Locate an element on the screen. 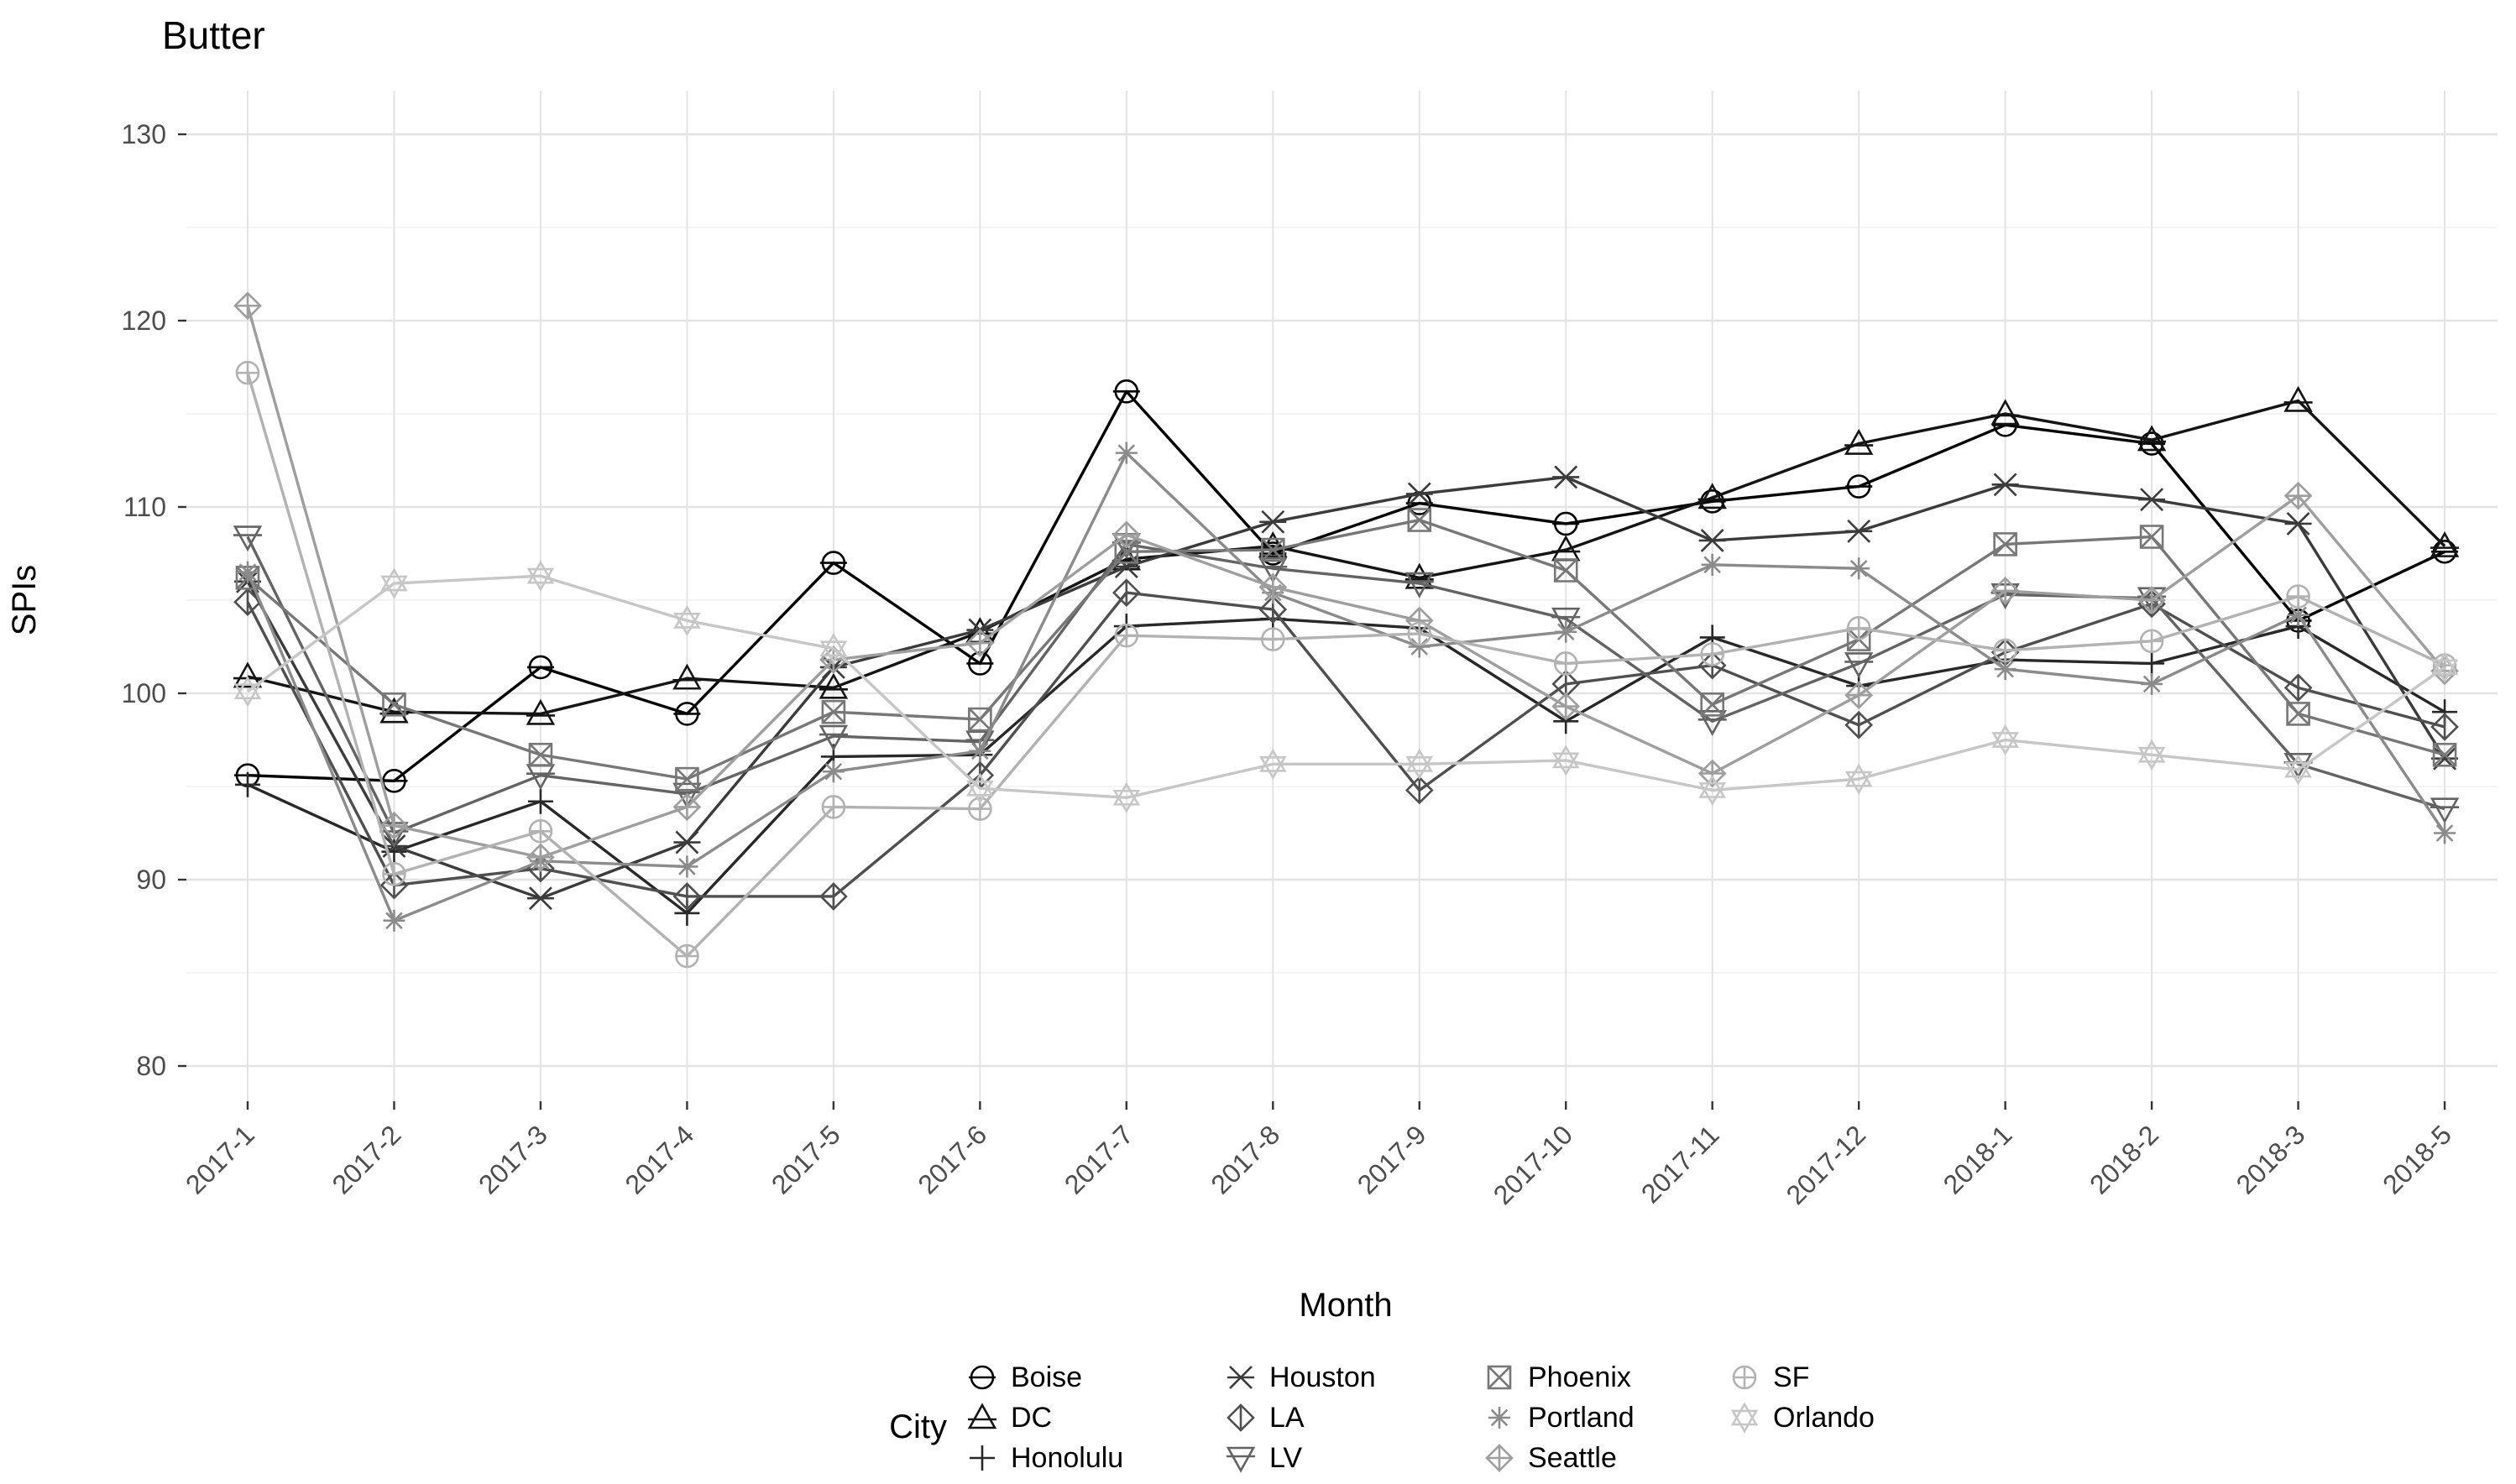 The width and height of the screenshot is (2516, 1484). x-tick-label: 2017-11 is located at coordinates (1680, 1164).